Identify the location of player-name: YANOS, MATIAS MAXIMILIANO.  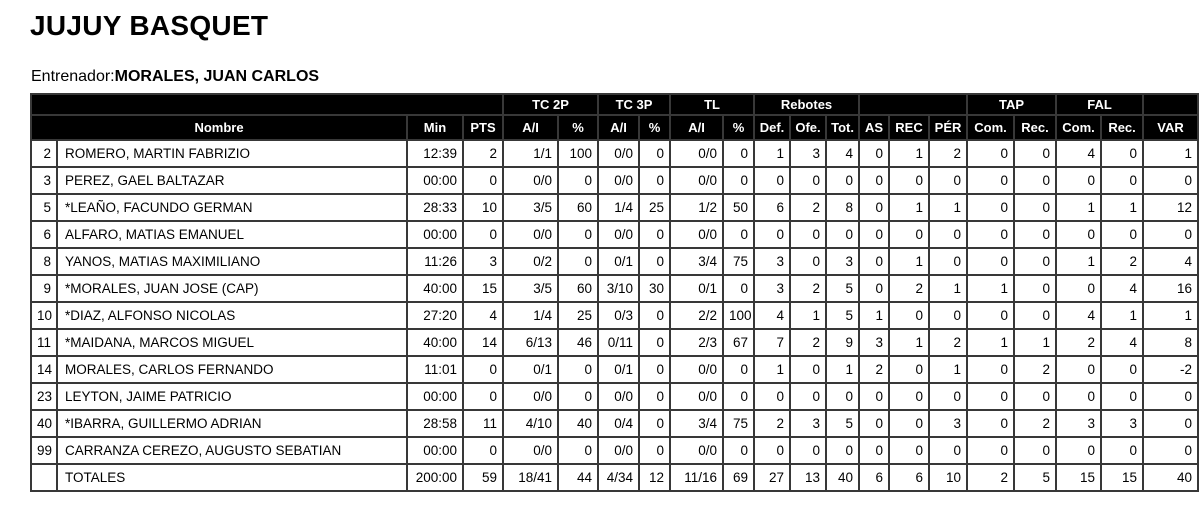
(232, 261).